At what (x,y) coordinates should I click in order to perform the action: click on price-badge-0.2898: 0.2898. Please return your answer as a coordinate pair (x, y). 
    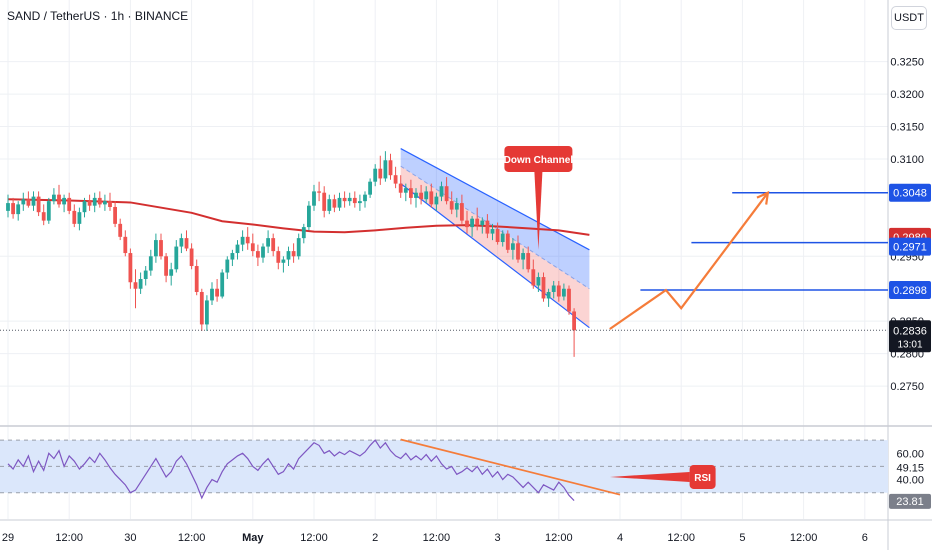
    Looking at the image, I should click on (910, 291).